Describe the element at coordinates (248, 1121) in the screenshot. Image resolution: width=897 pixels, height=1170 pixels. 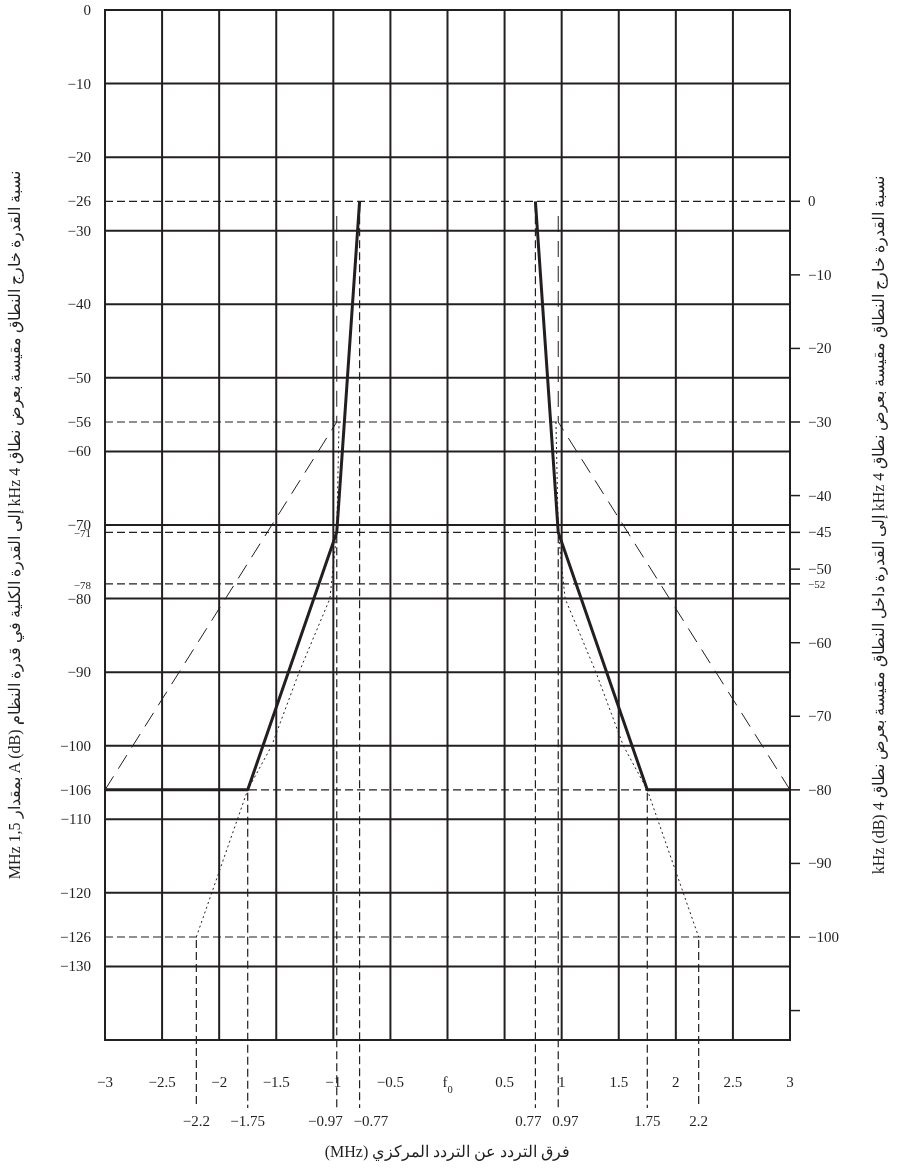
I see `ref-line-label: −1.75` at that location.